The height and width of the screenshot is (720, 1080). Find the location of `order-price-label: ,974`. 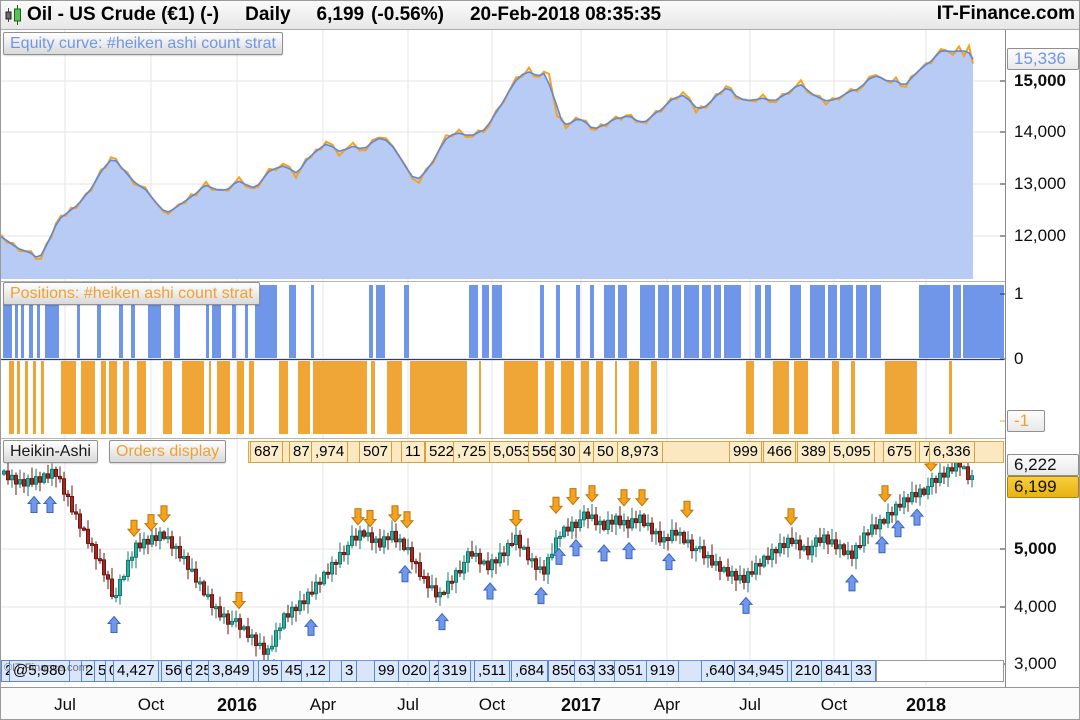

order-price-label: ,974 is located at coordinates (330, 452).